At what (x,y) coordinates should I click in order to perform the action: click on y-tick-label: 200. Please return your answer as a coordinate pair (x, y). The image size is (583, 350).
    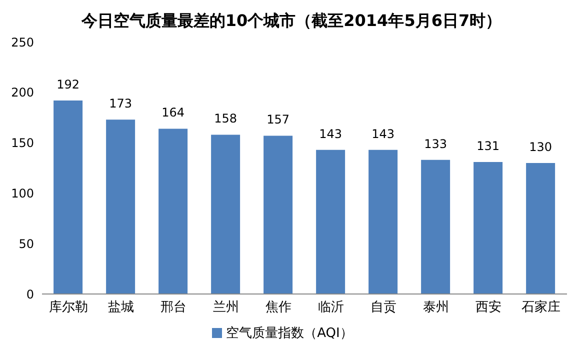
    Looking at the image, I should click on (22, 93).